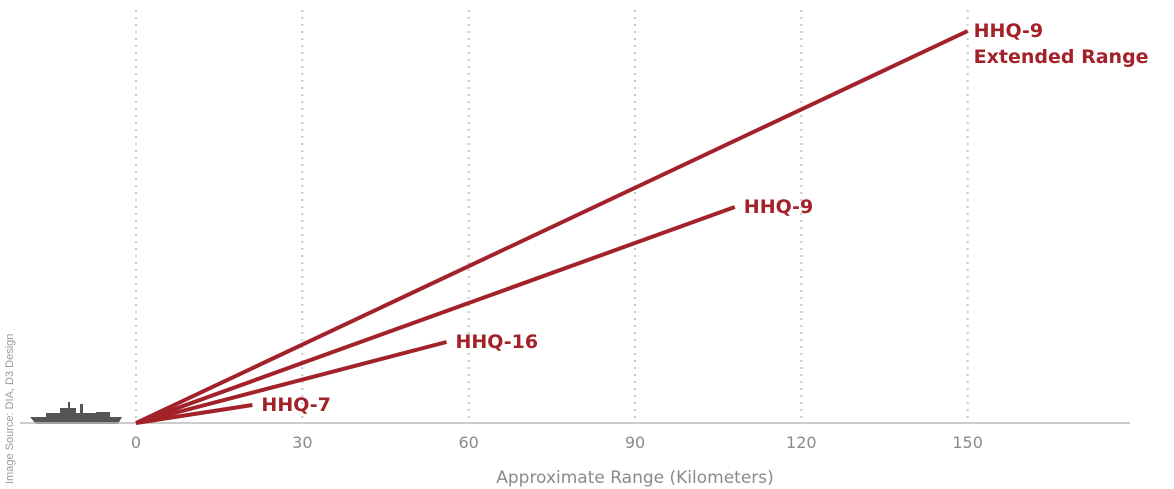  What do you see at coordinates (136, 442) in the screenshot?
I see `x-tick-label: 0` at bounding box center [136, 442].